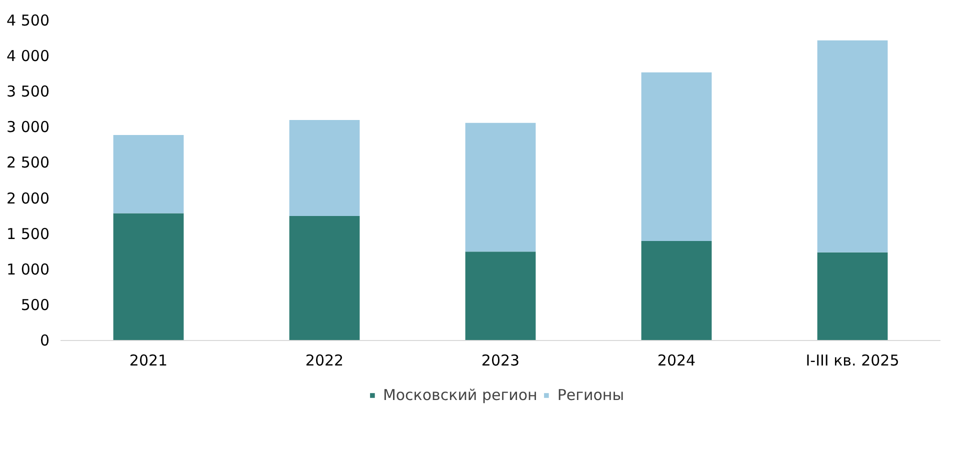  What do you see at coordinates (590, 395) in the screenshot?
I see `legend-label: Регионы` at bounding box center [590, 395].